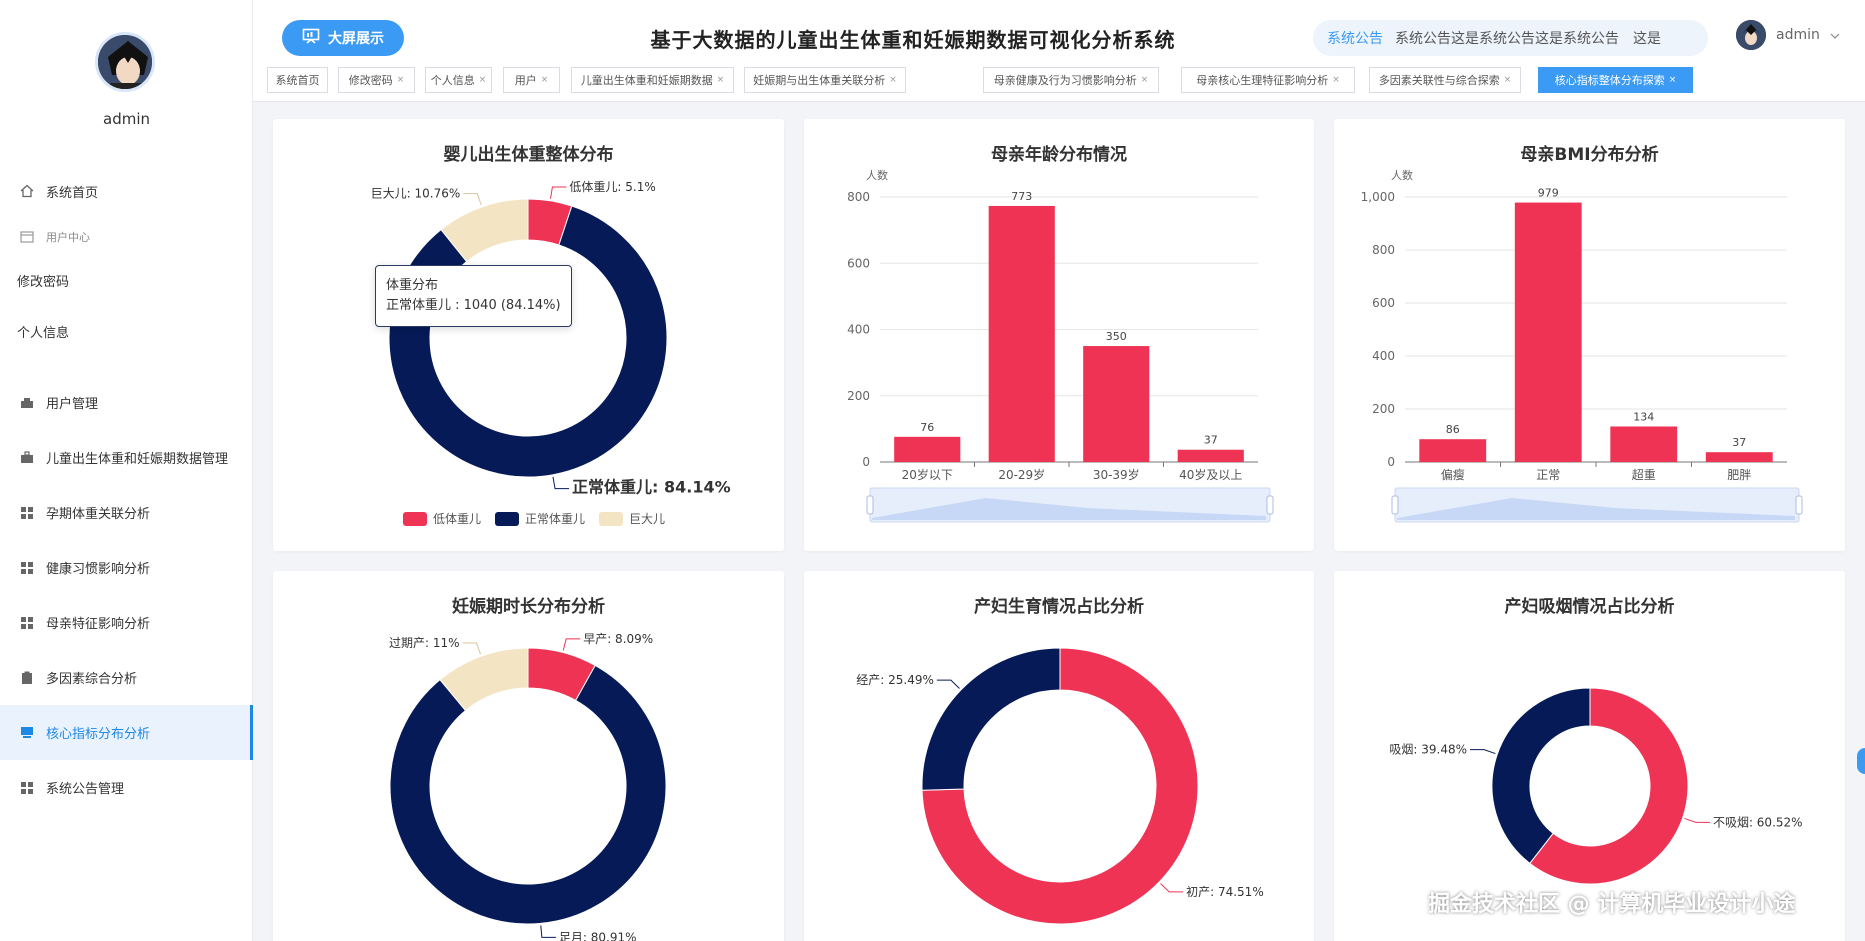 The width and height of the screenshot is (1865, 941). Describe the element at coordinates (1612, 904) in the screenshot. I see `watermark: 掘金技术社区 @ 计算机毕业设计小途` at that location.